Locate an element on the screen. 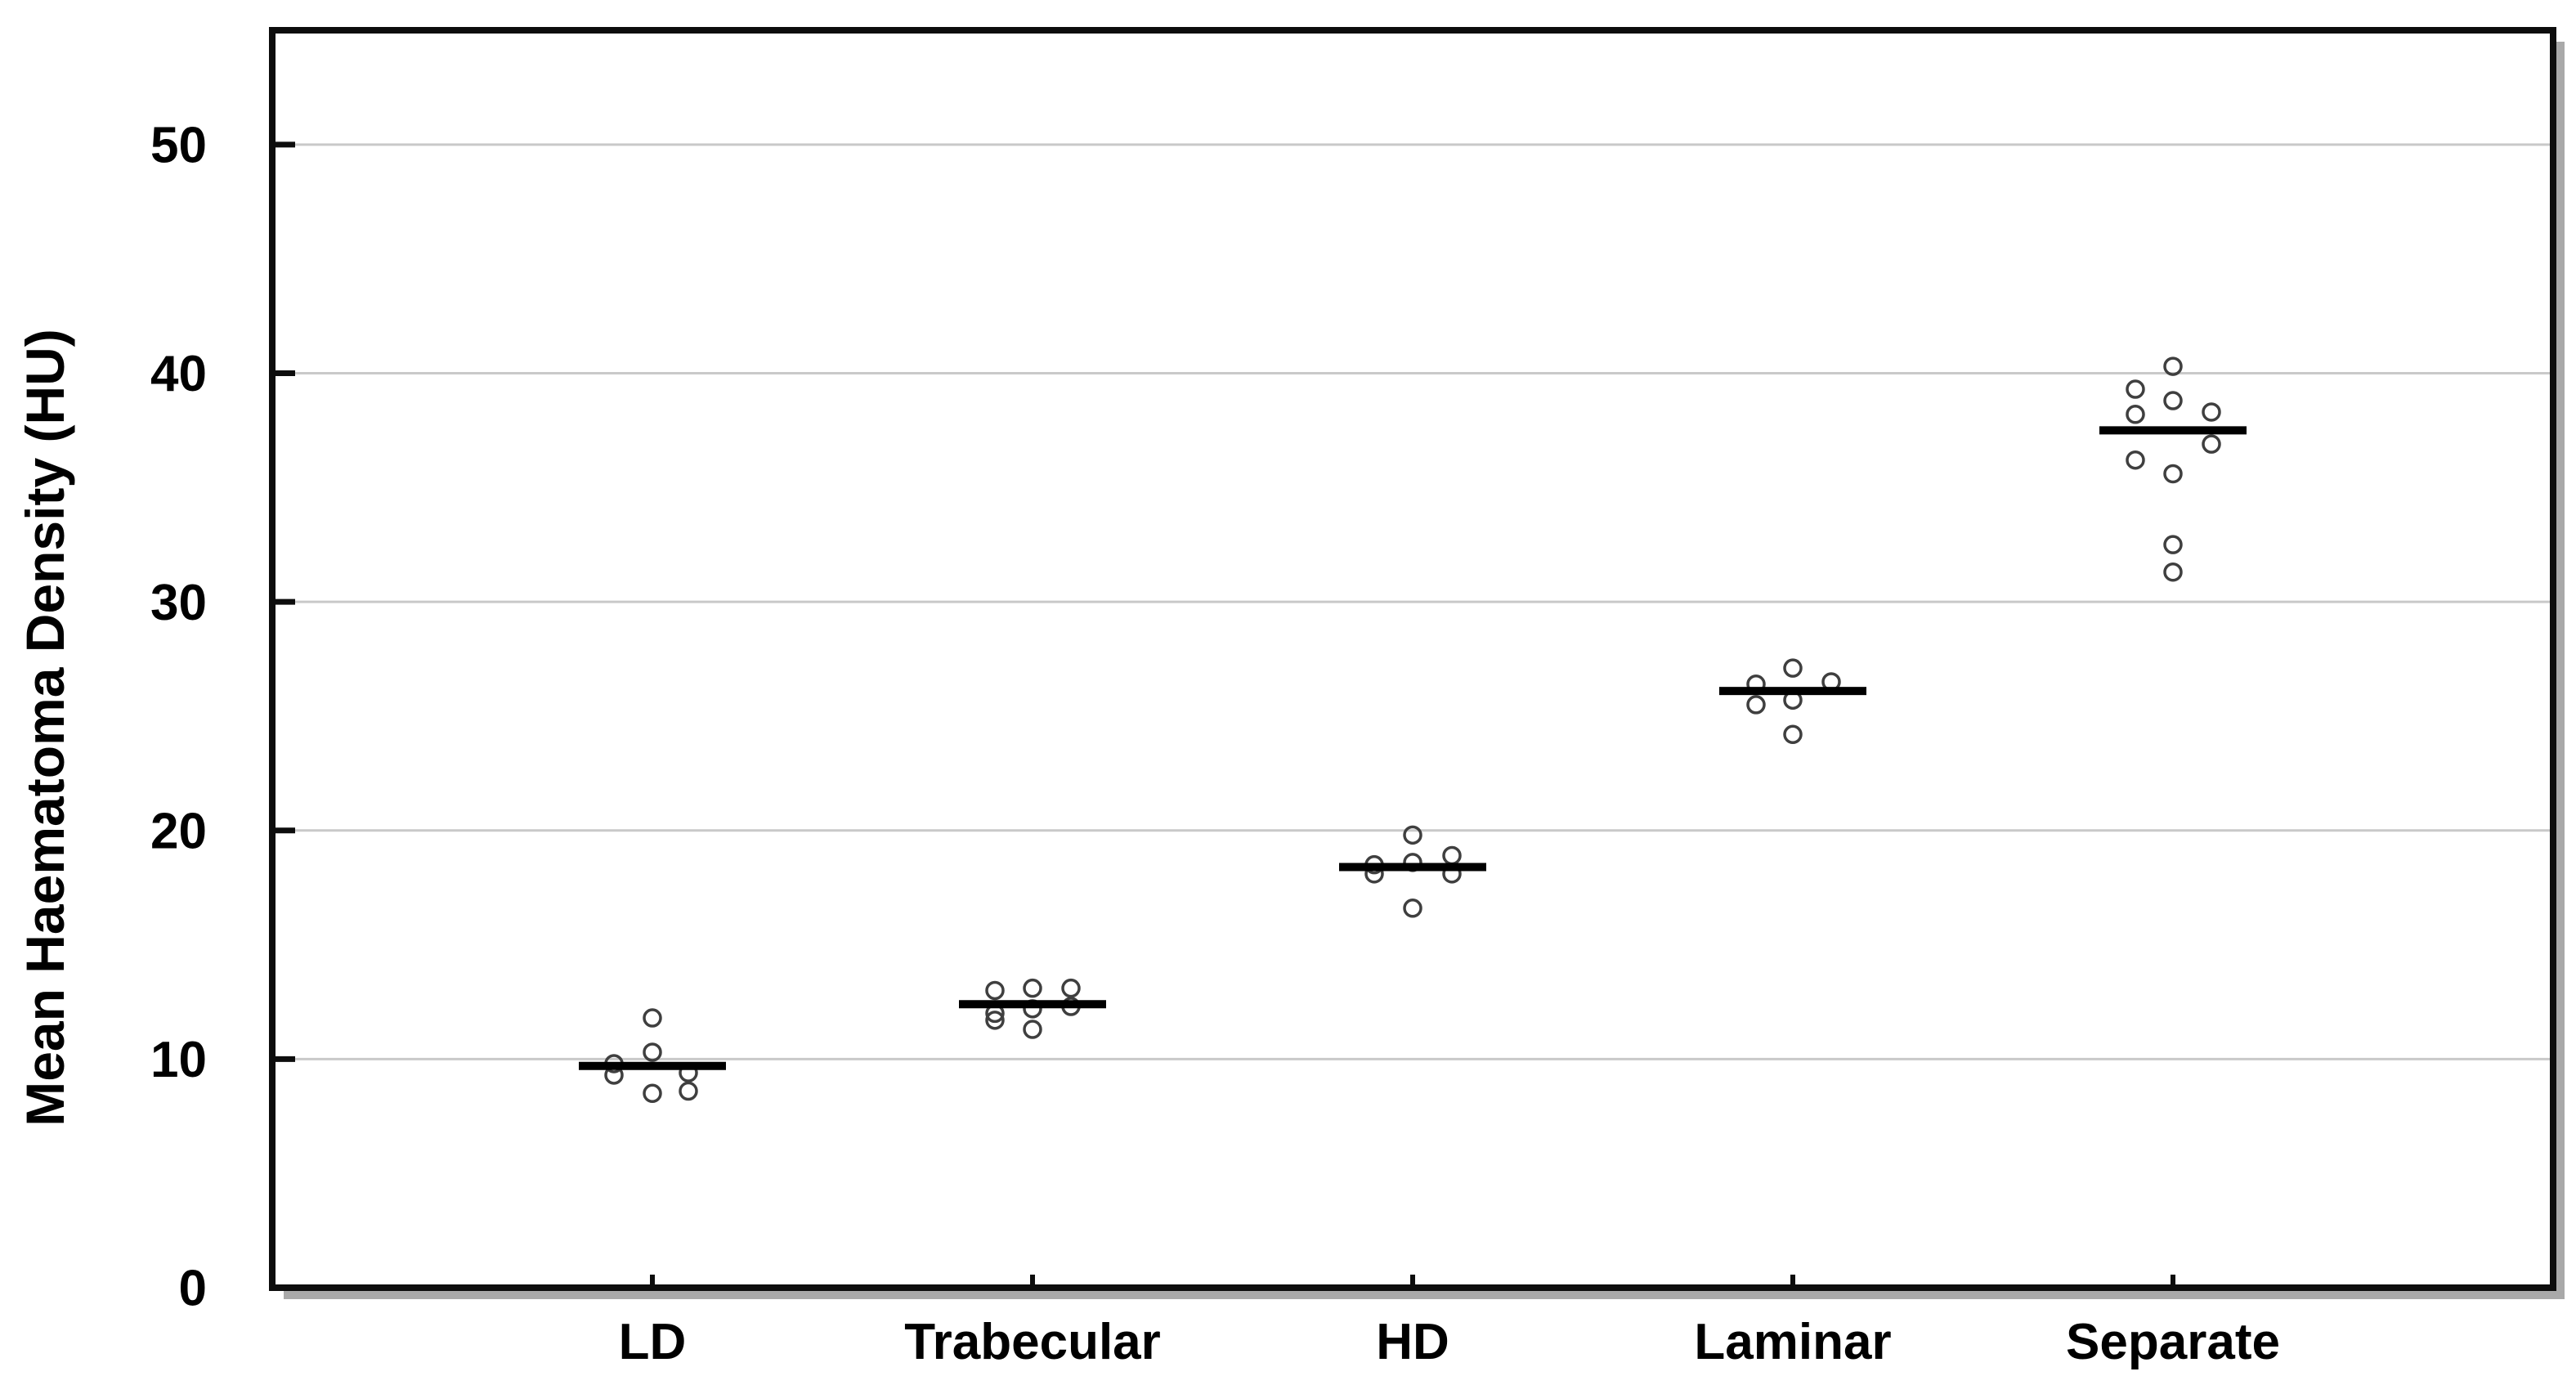 The height and width of the screenshot is (1385, 2576). y-tick-label: 10 is located at coordinates (179, 1060).